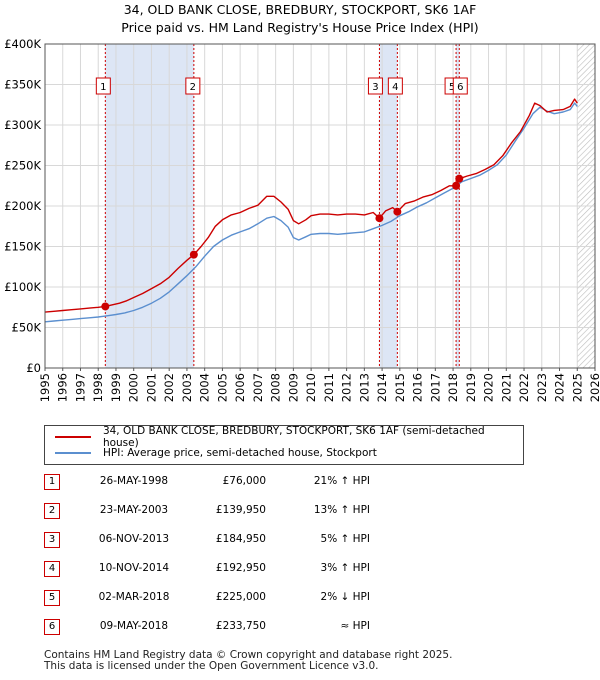 This screenshot has height=680, width=600. What do you see at coordinates (98, 387) in the screenshot?
I see `x-tick-label: 1998` at bounding box center [98, 387].